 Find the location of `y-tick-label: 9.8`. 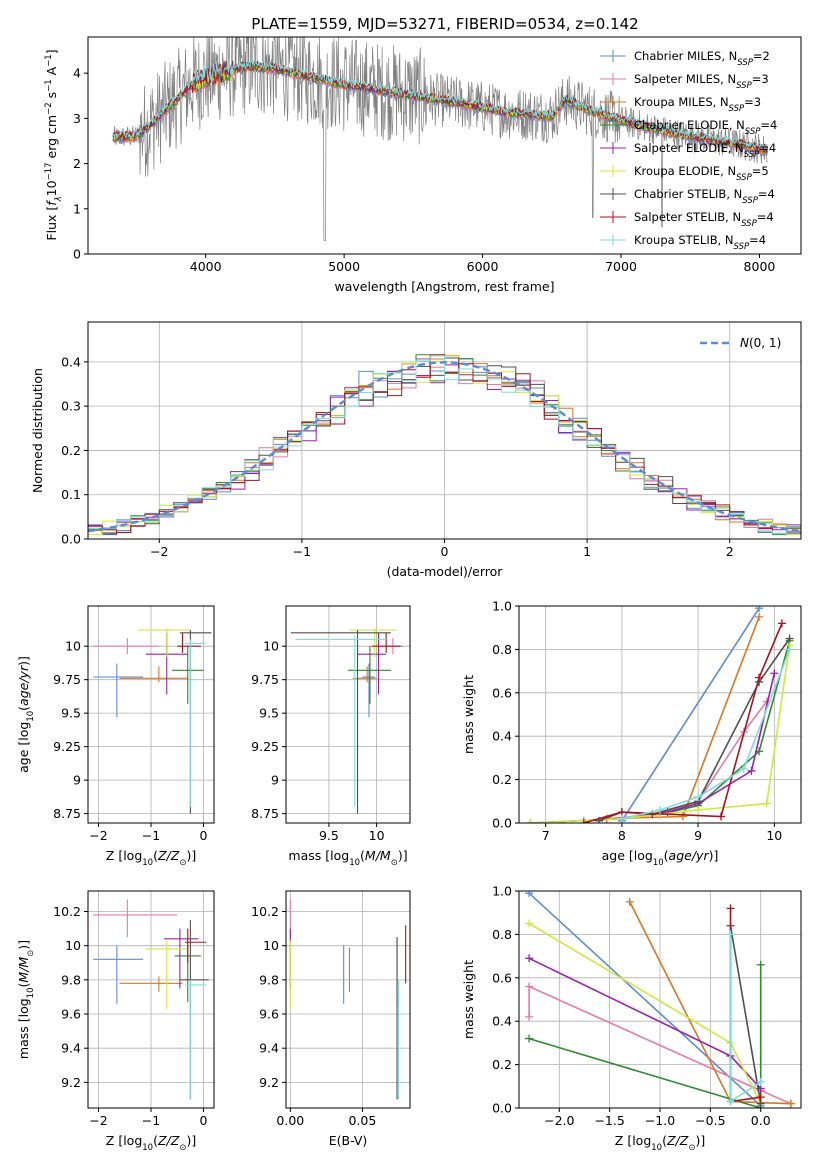

y-tick-label: 9.8 is located at coordinates (269, 979).